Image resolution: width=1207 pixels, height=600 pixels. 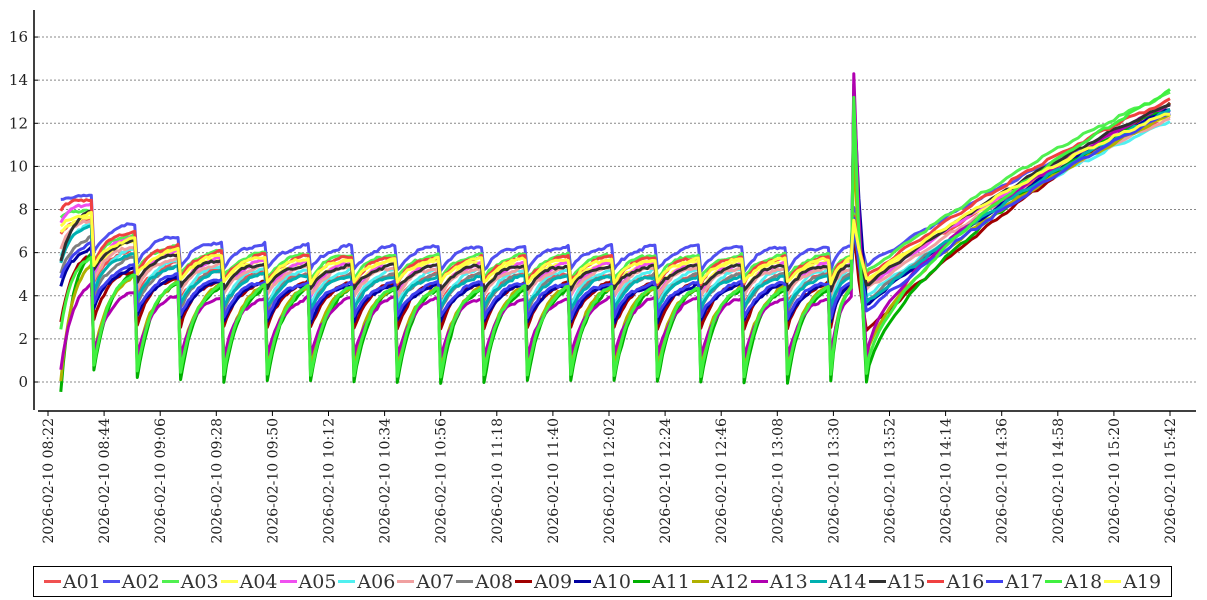 What do you see at coordinates (81, 581) in the screenshot?
I see `legend-label: A01` at bounding box center [81, 581].